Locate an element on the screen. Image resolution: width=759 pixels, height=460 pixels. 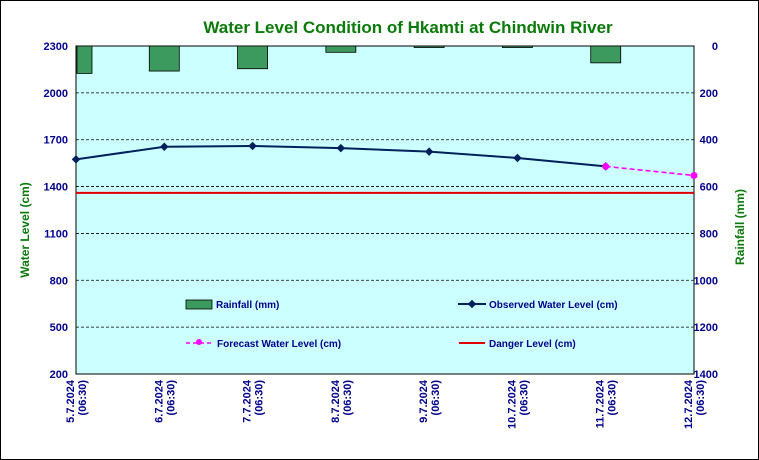
y-axis-title: Water Level (cm) is located at coordinates (25, 230).